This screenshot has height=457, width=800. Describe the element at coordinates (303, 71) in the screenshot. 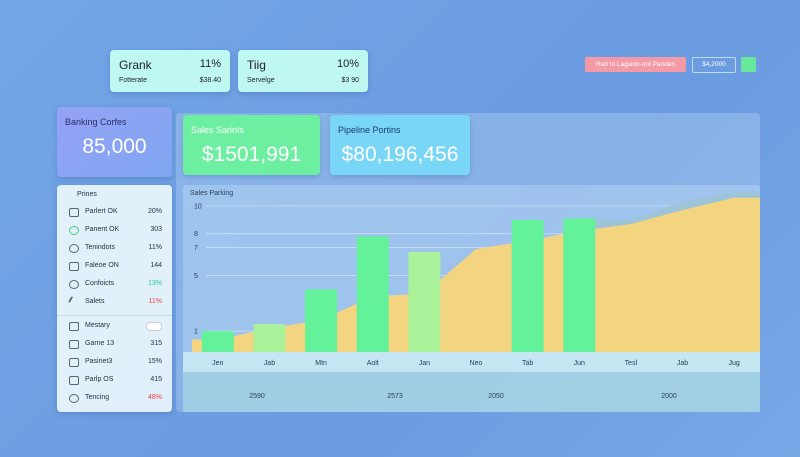

I see `top-card: Tiig 10% Servelge $3 90` at that location.